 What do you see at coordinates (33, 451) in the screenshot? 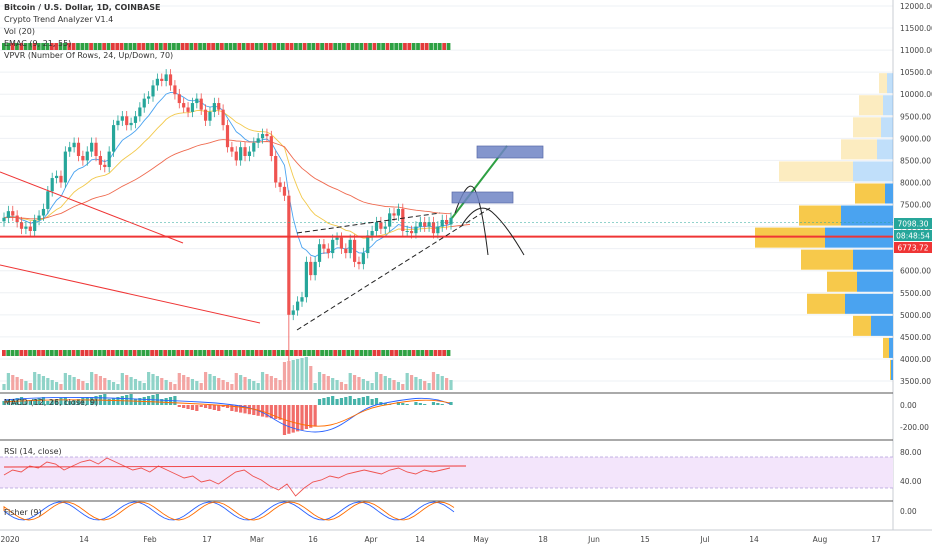
I see `rsi-label: RSI (14, close)` at bounding box center [33, 451].